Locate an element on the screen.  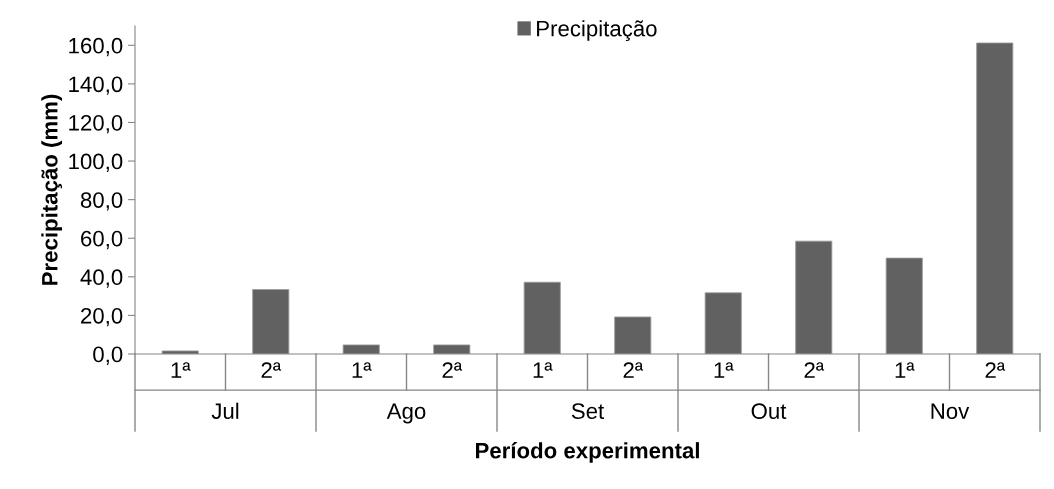
y-tick-label: 160,0 is located at coordinates (96, 47).